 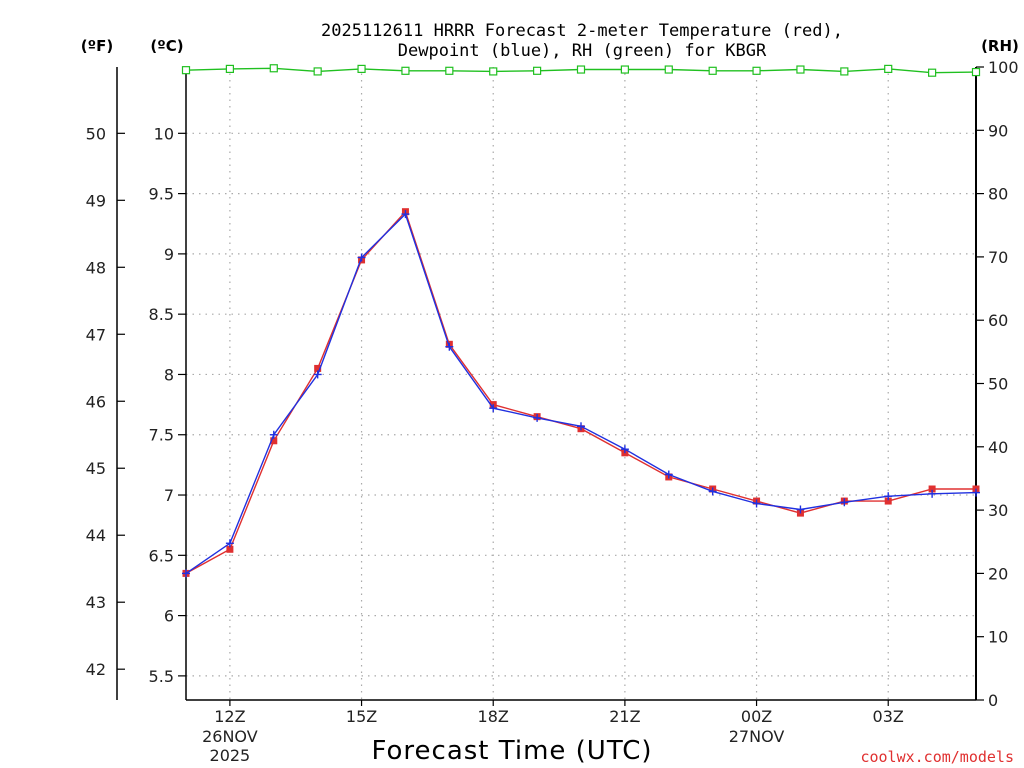 I want to click on celsius-tick-label: 6.5, so click(x=161, y=555).